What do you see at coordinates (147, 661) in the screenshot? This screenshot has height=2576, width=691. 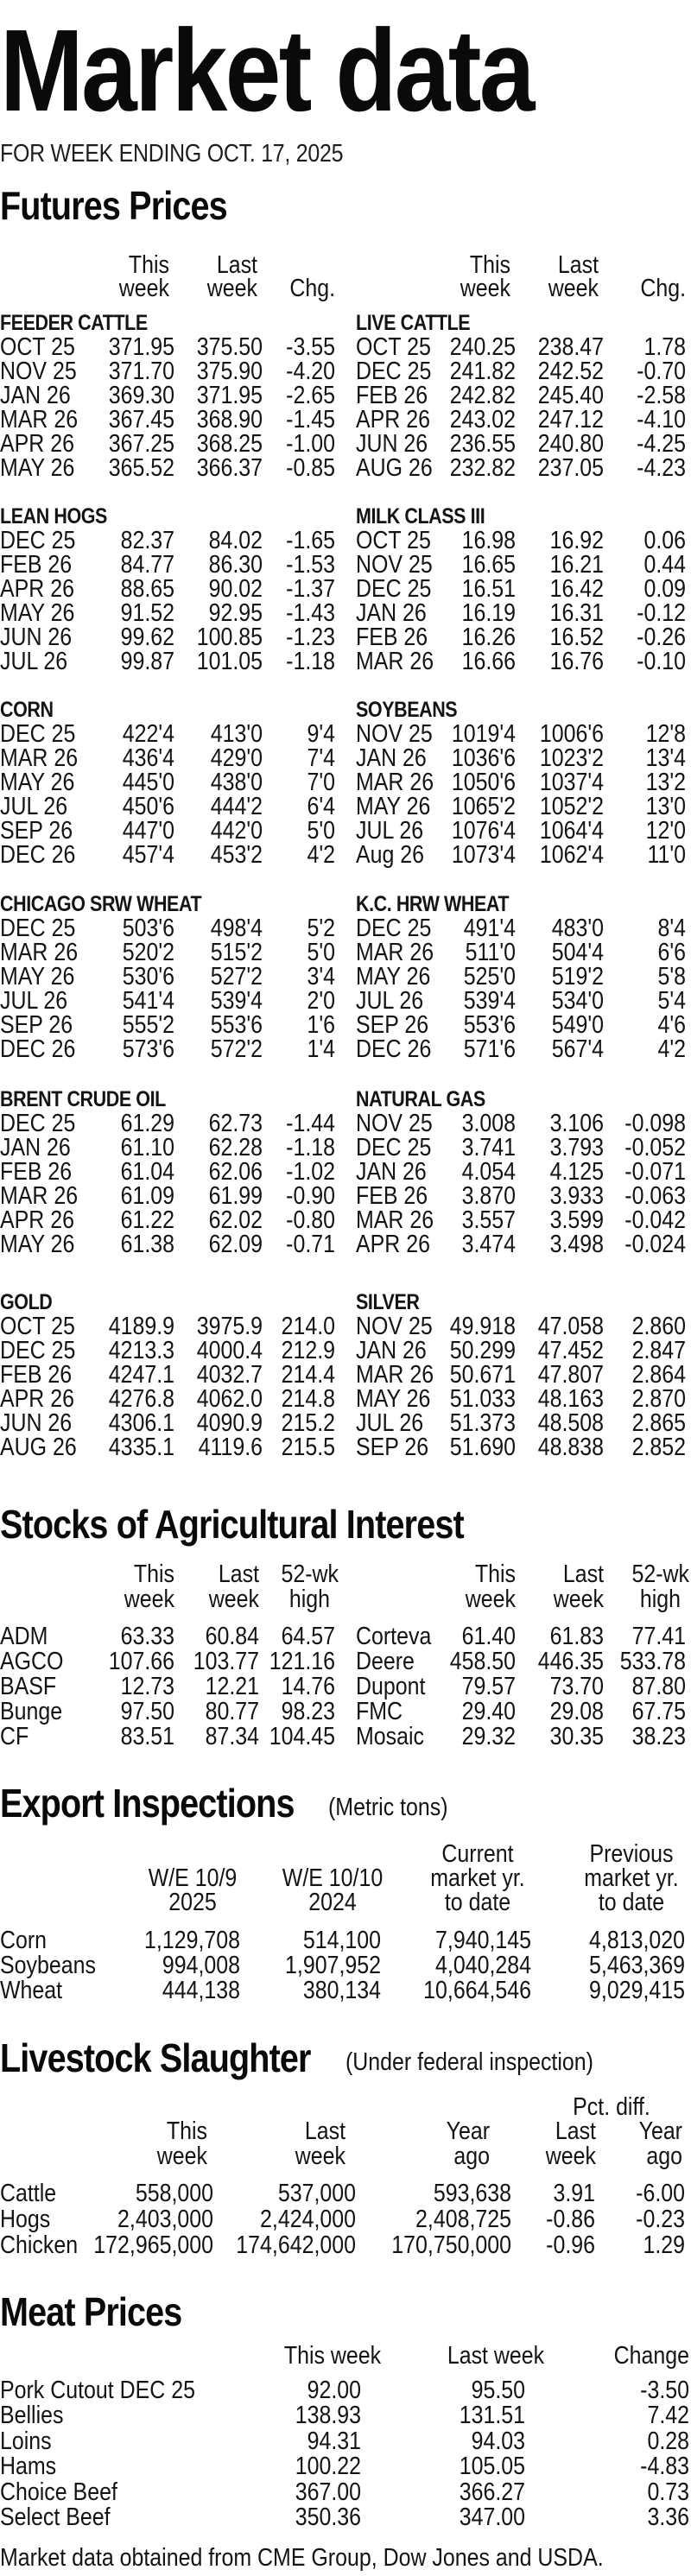 I see `price-this-week: 99.87` at bounding box center [147, 661].